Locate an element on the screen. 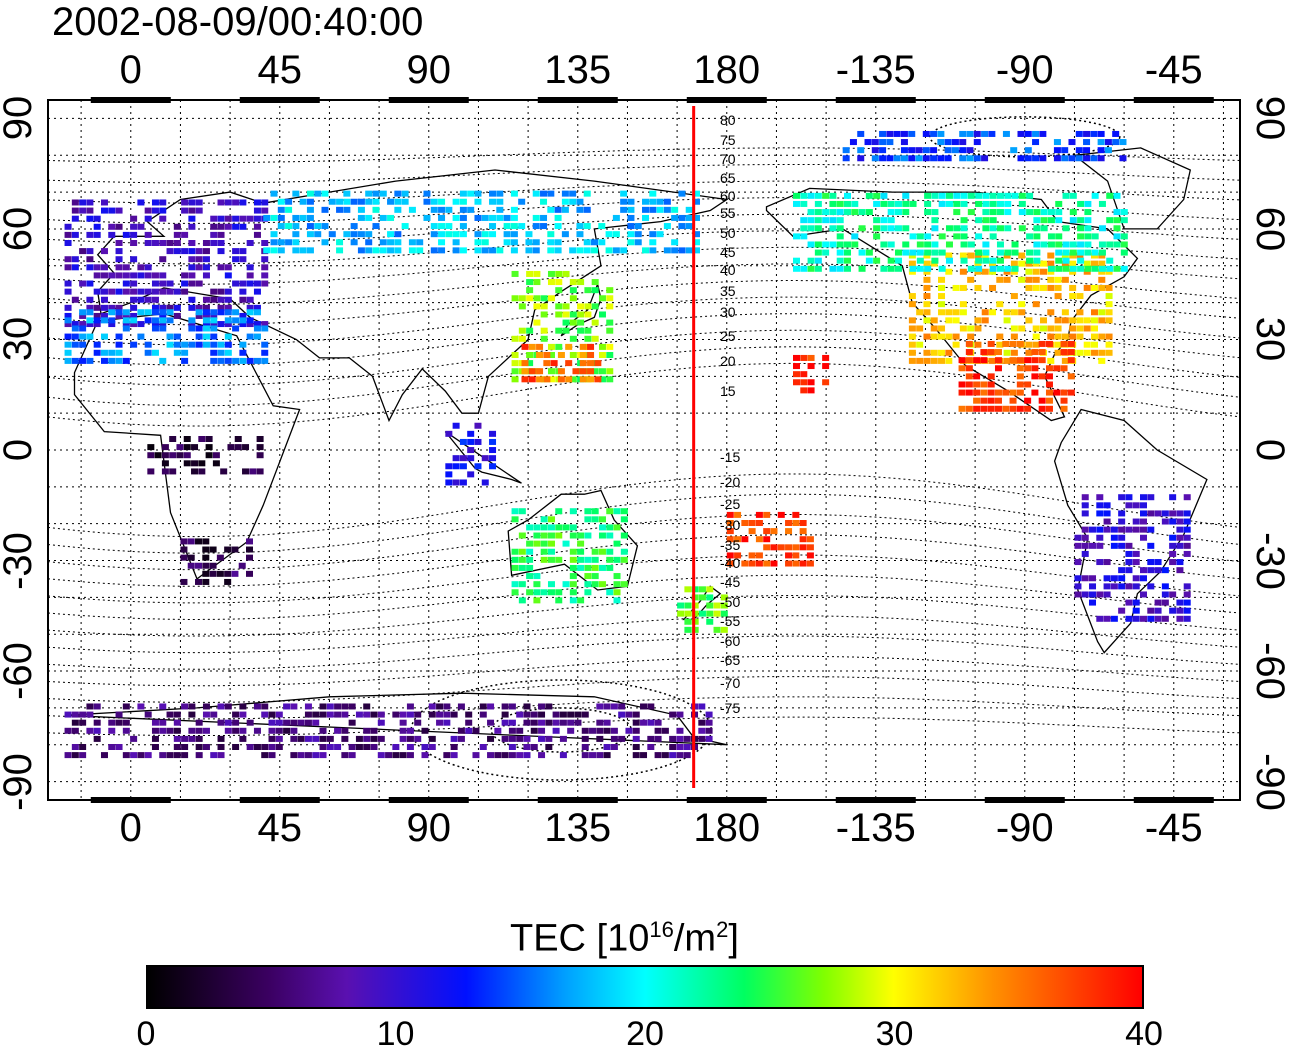 Image resolution: width=1292 pixels, height=1057 pixels. tec-region-arctic is located at coordinates (984, 146).